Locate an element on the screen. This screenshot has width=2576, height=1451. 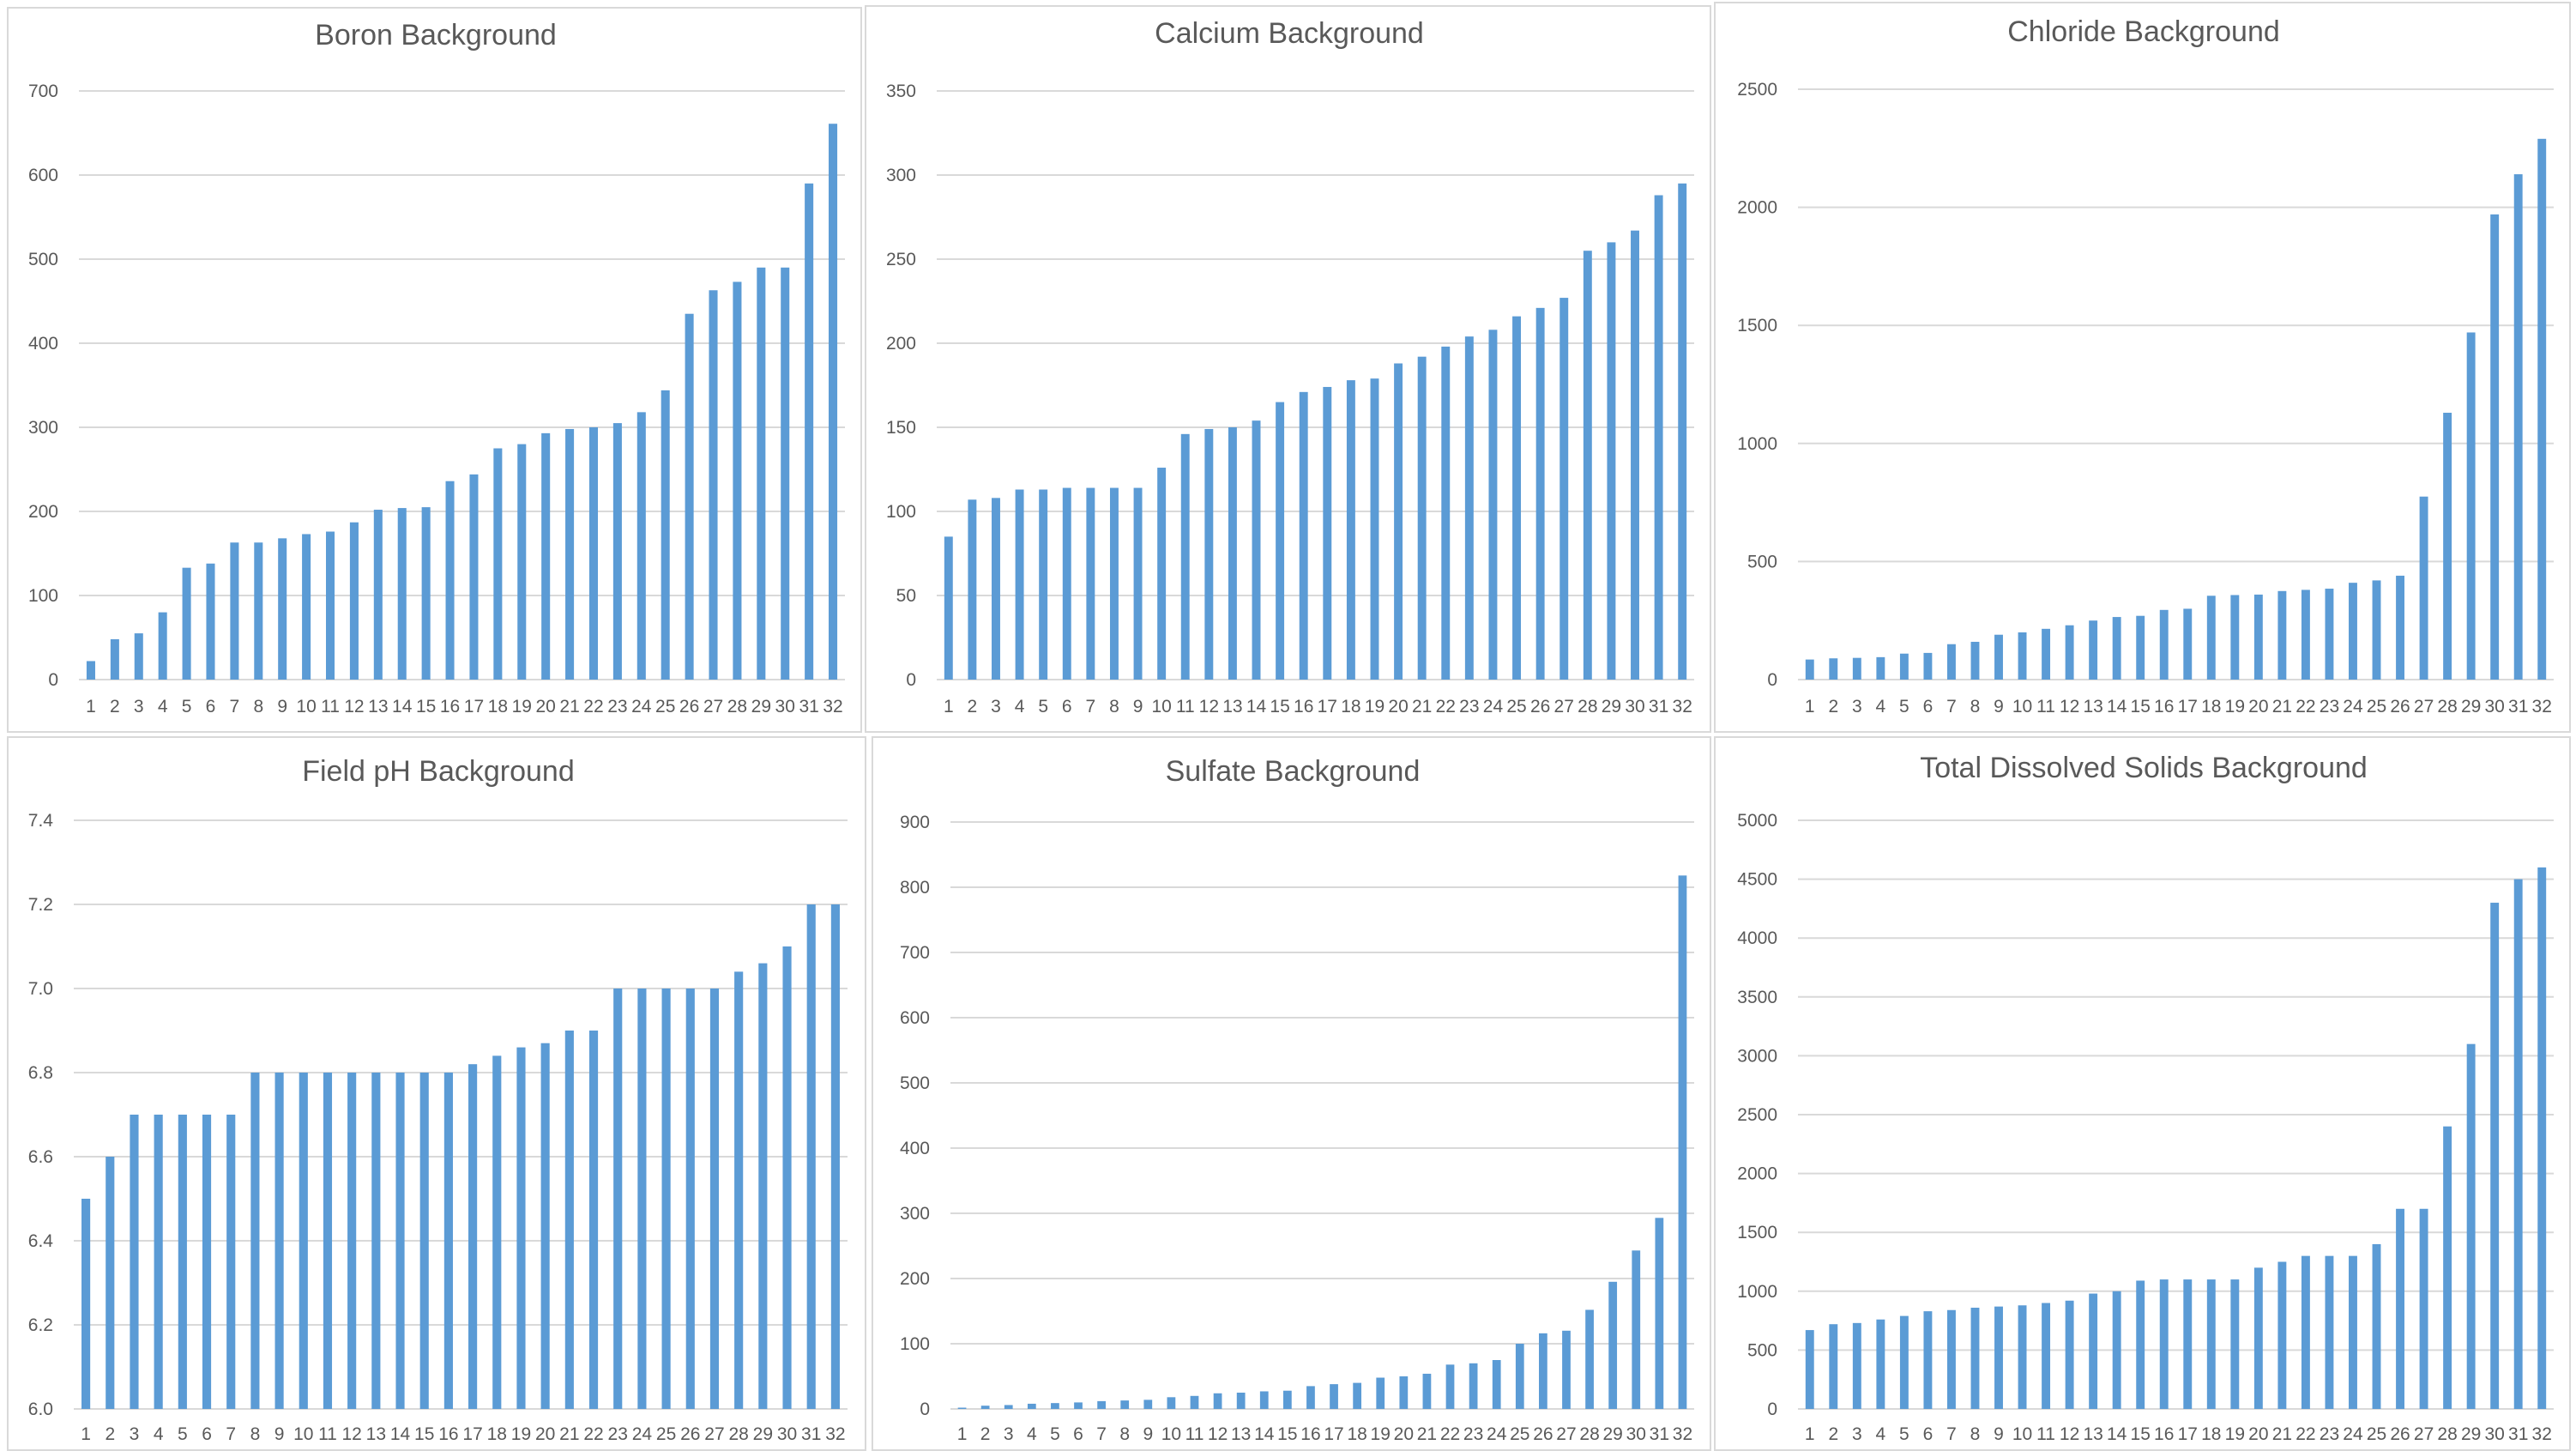
y-tick-label: 0 is located at coordinates (925, 1409).